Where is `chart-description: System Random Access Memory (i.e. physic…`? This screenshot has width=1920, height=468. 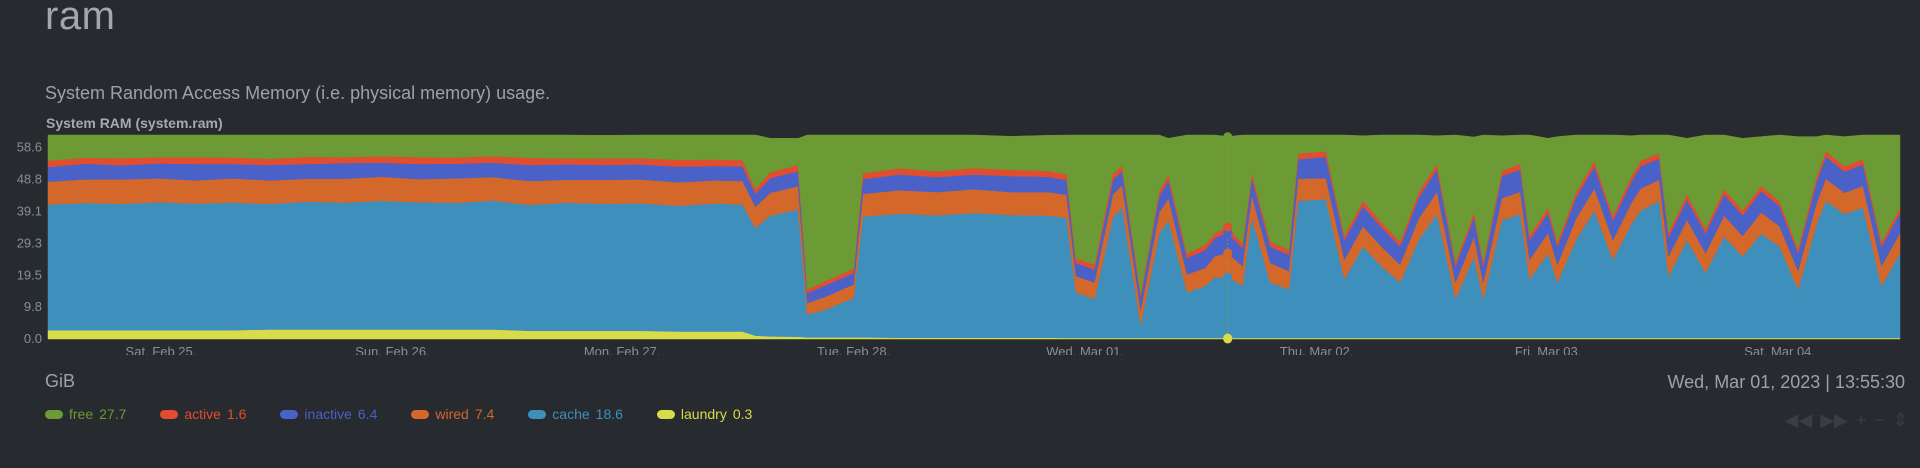
chart-description: System Random Access Memory (i.e. physic… is located at coordinates (298, 93).